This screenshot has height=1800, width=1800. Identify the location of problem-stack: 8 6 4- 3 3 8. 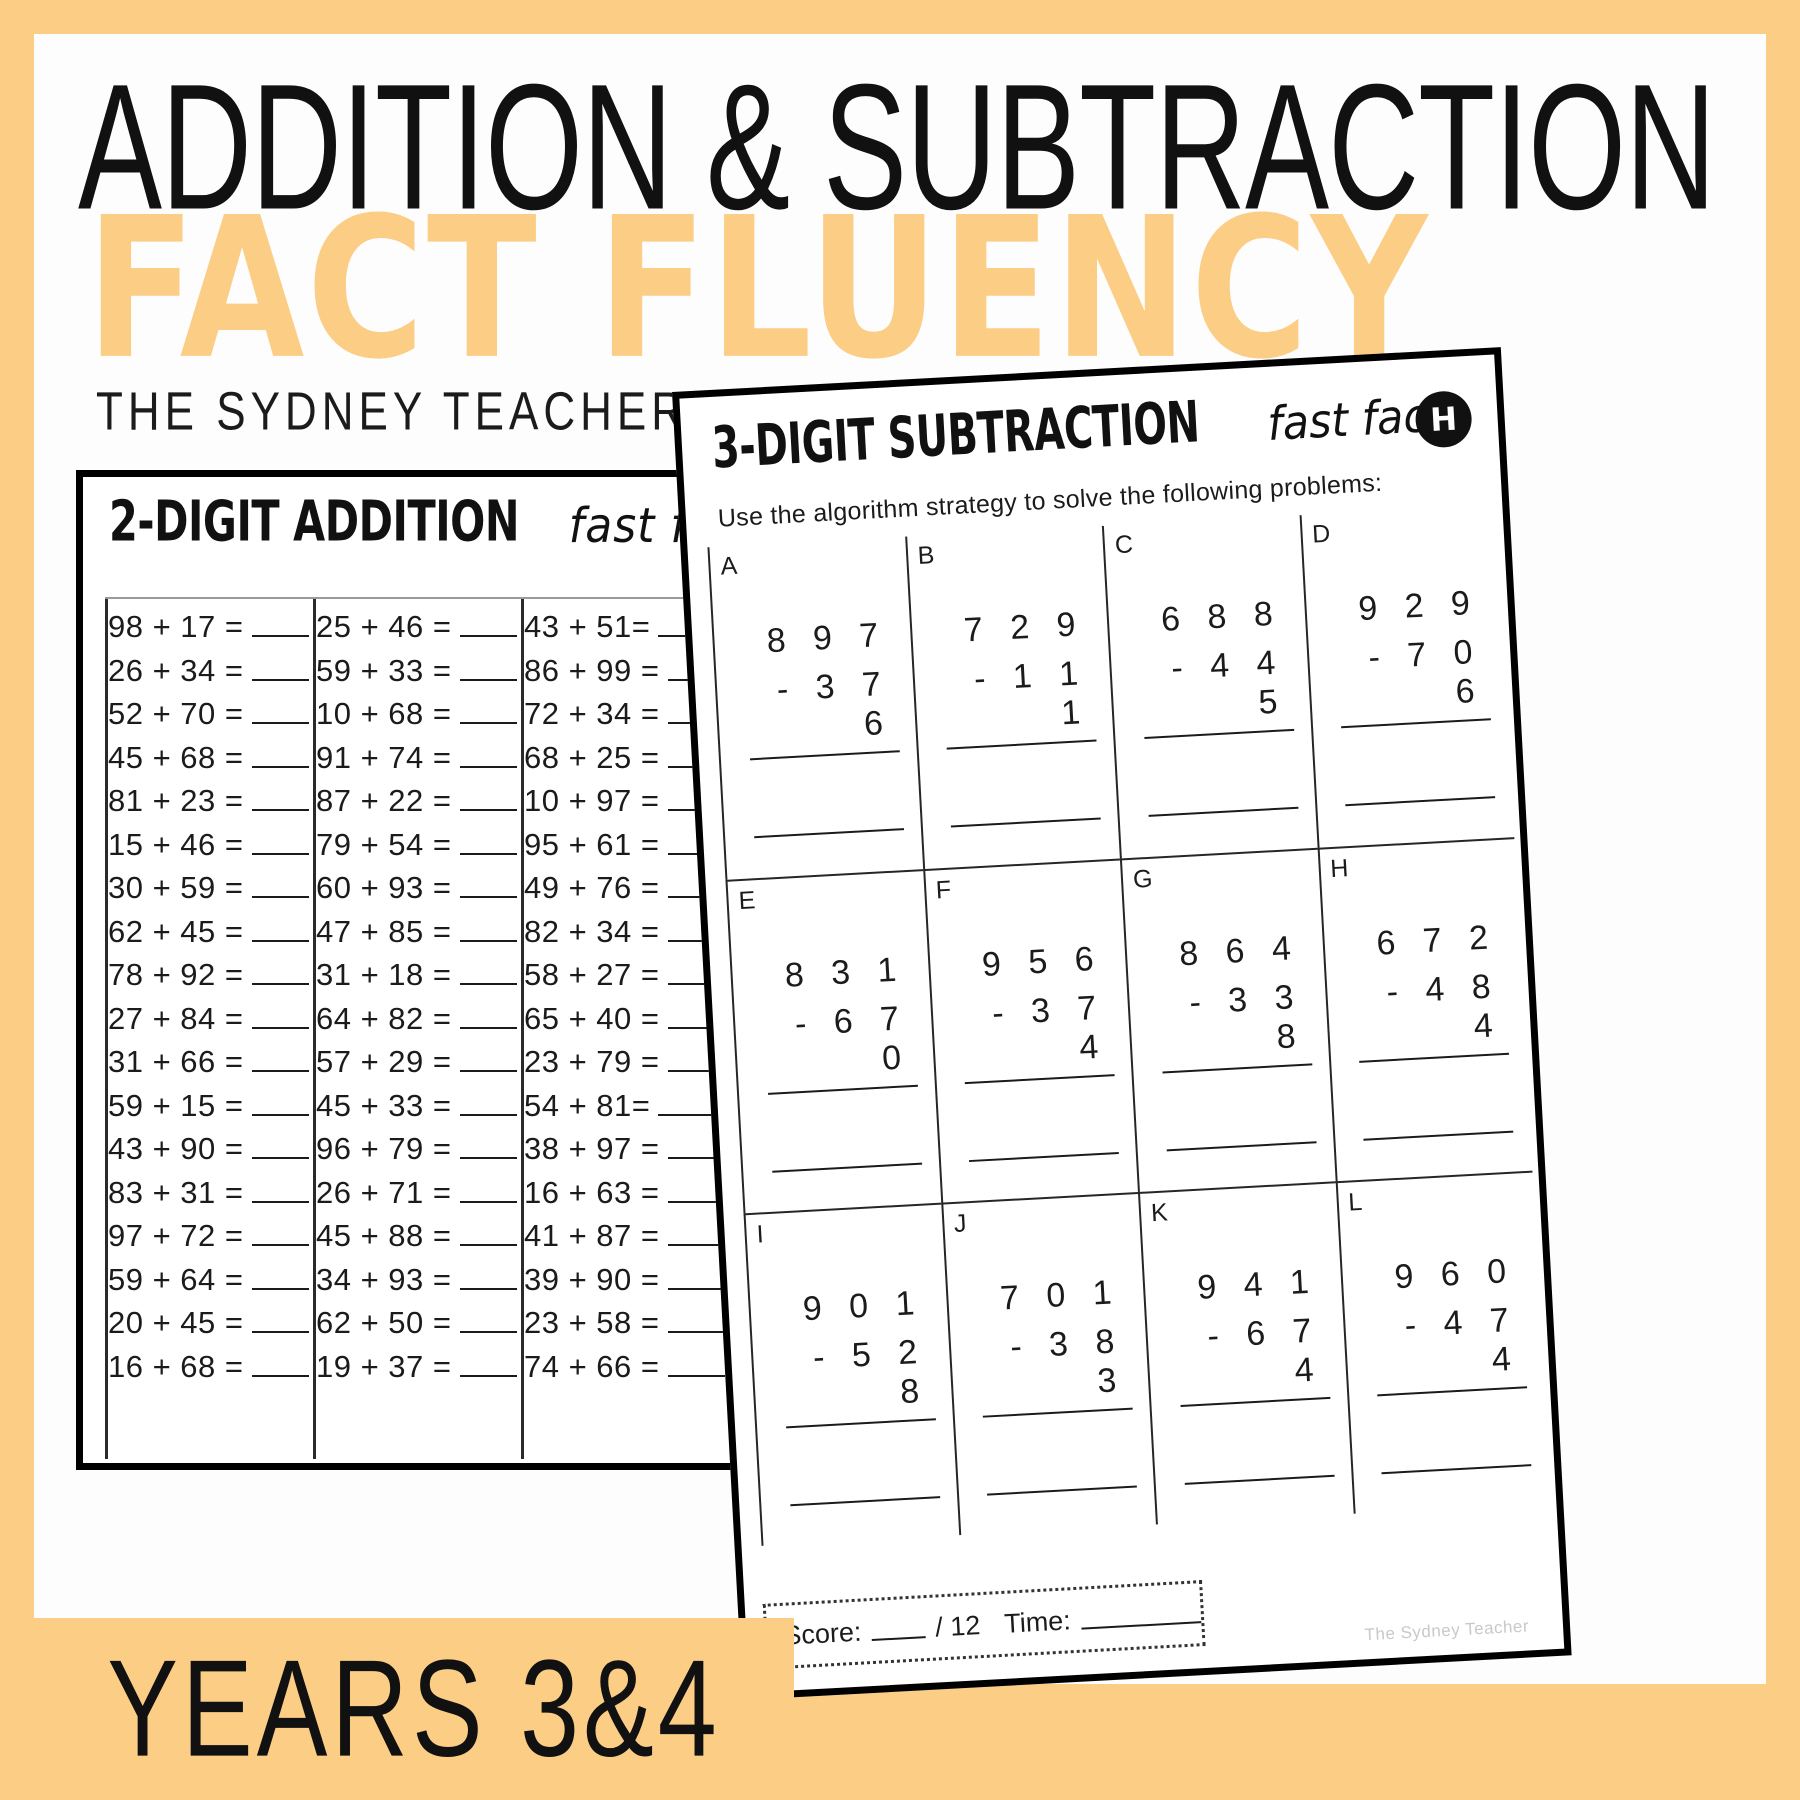
(1236, 1040).